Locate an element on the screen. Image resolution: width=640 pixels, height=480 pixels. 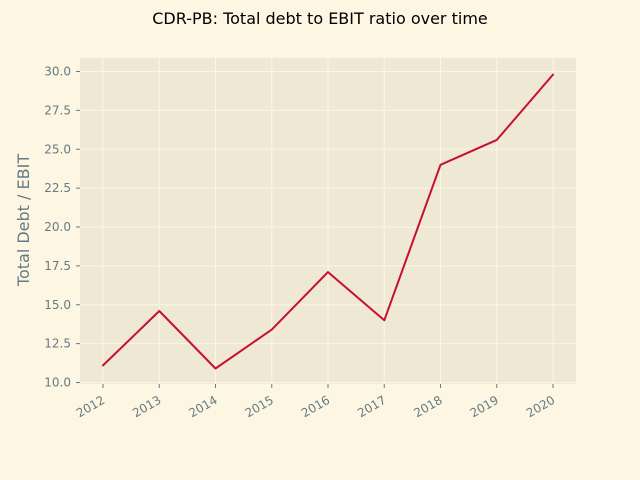
y-tick-label: 22.5 is located at coordinates (57, 188).